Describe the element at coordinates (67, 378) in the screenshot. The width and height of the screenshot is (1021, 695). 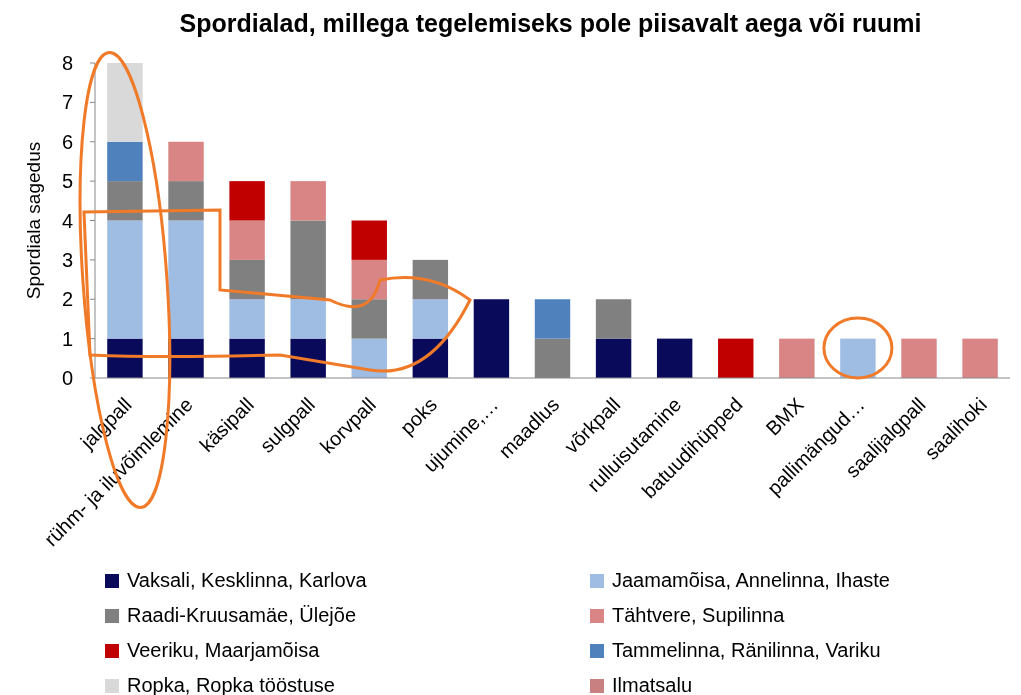
I see `y-tick-label: 0` at that location.